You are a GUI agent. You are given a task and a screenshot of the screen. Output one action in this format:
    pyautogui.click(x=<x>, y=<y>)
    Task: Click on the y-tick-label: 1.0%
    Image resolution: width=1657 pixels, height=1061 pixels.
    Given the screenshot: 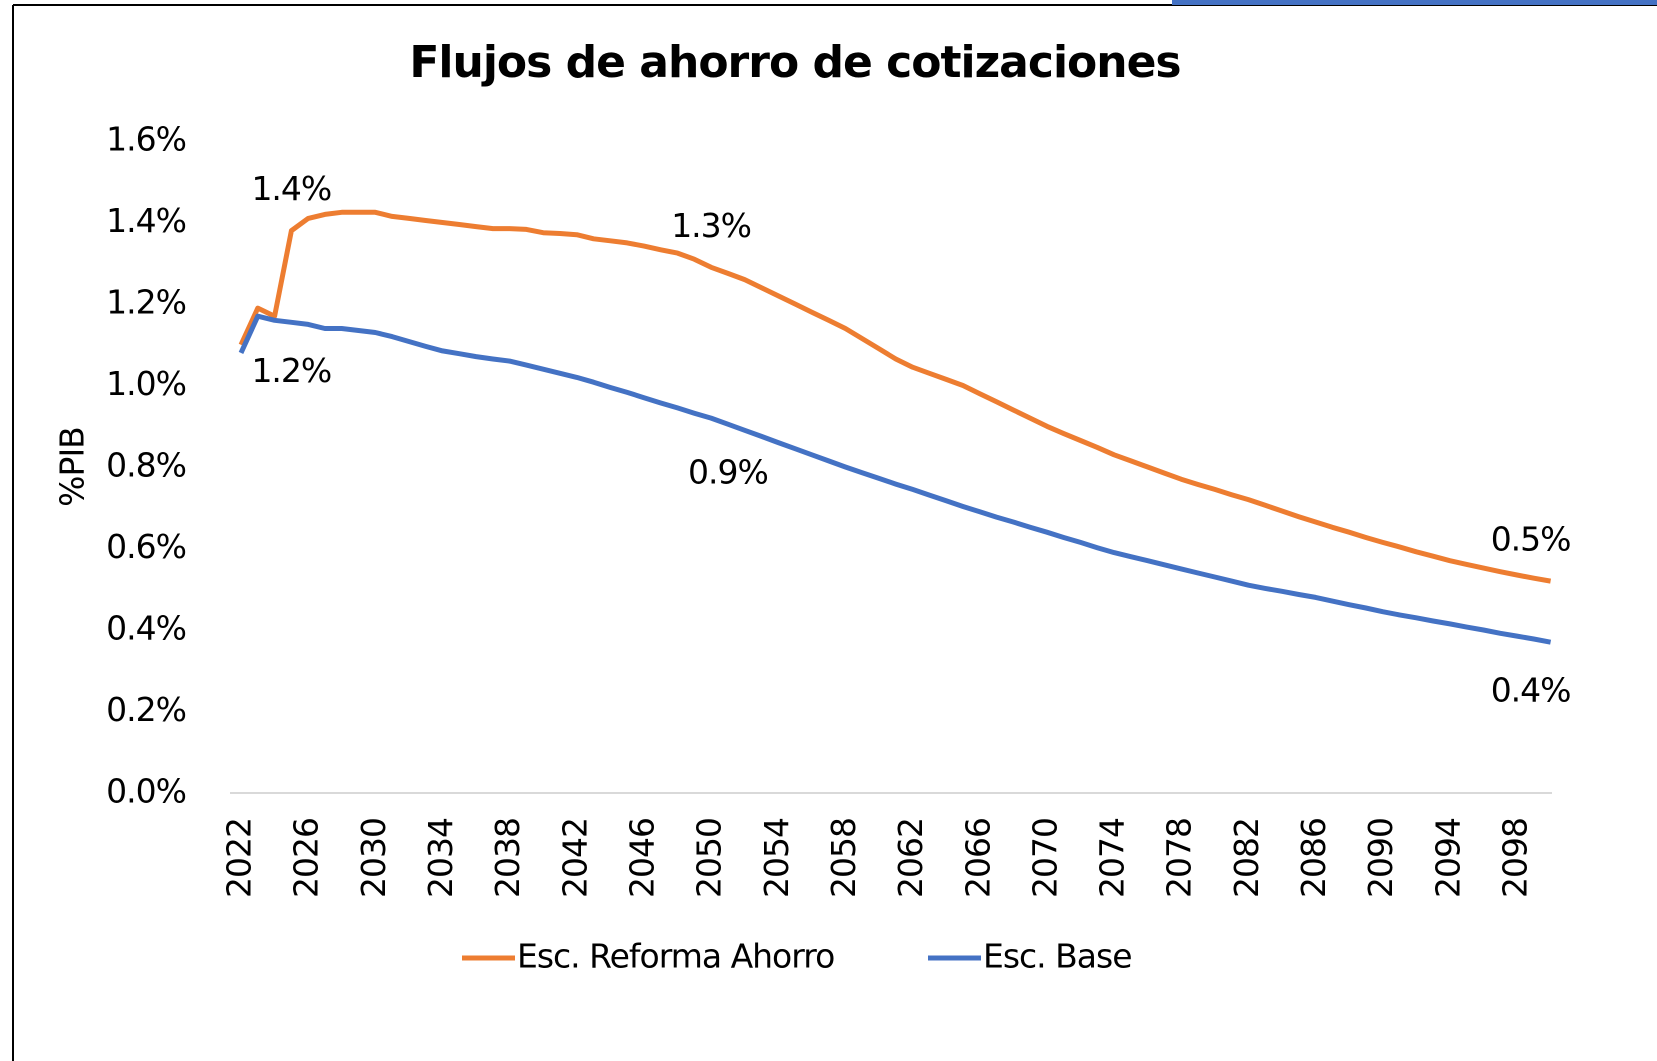 What is the action you would take?
    pyautogui.click(x=146, y=383)
    